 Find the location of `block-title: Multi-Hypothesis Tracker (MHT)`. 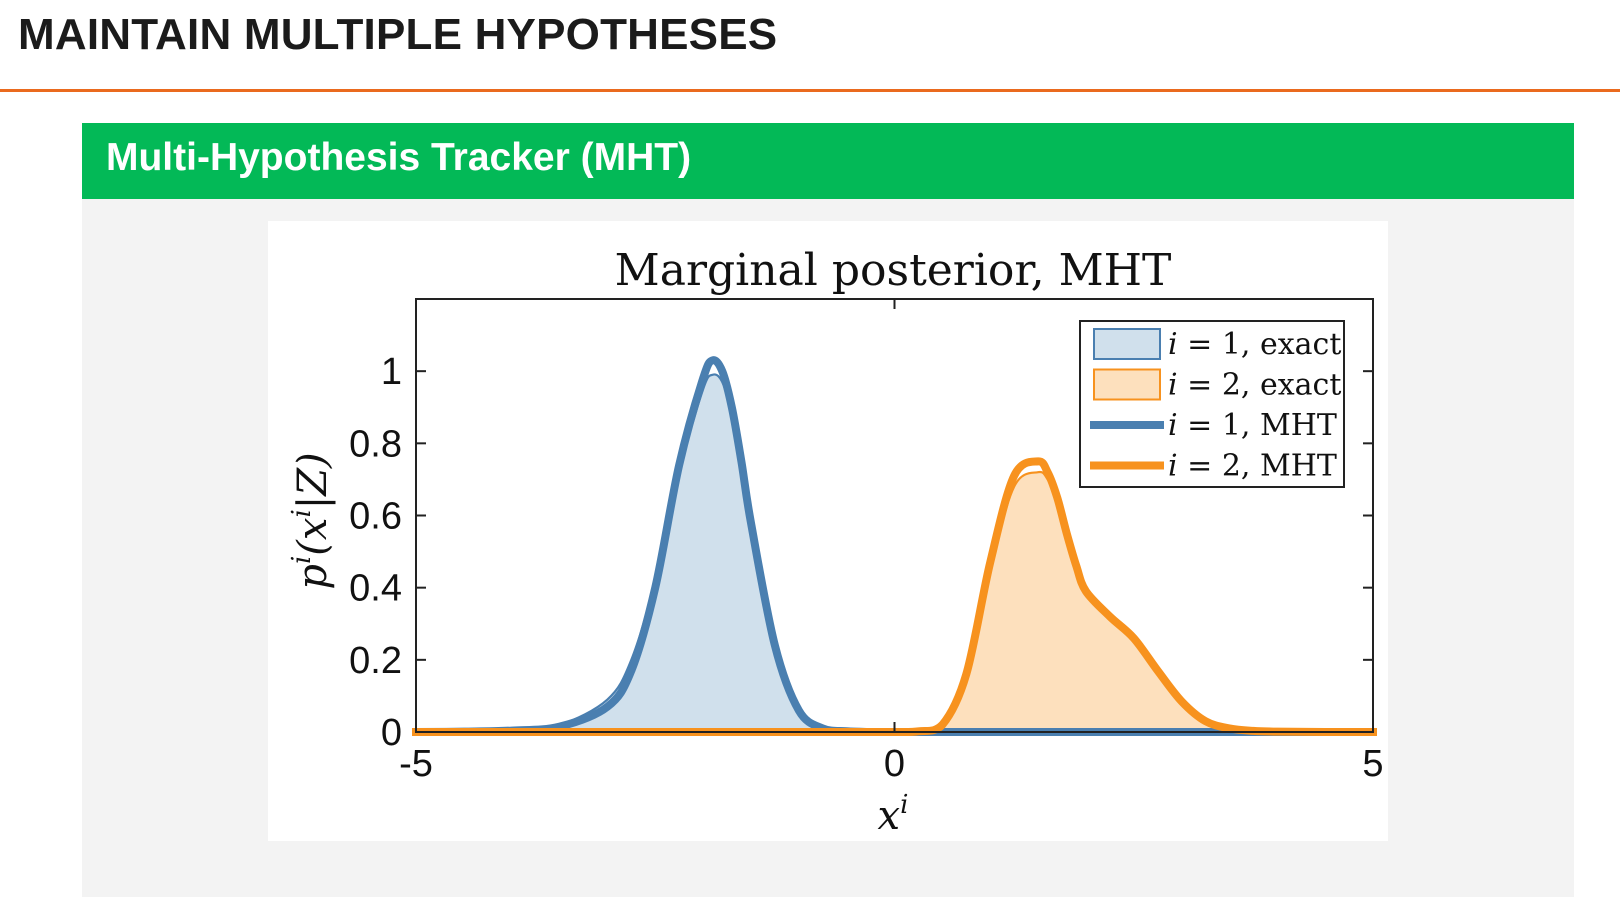

block-title: Multi-Hypothesis Tracker (MHT) is located at coordinates (399, 157).